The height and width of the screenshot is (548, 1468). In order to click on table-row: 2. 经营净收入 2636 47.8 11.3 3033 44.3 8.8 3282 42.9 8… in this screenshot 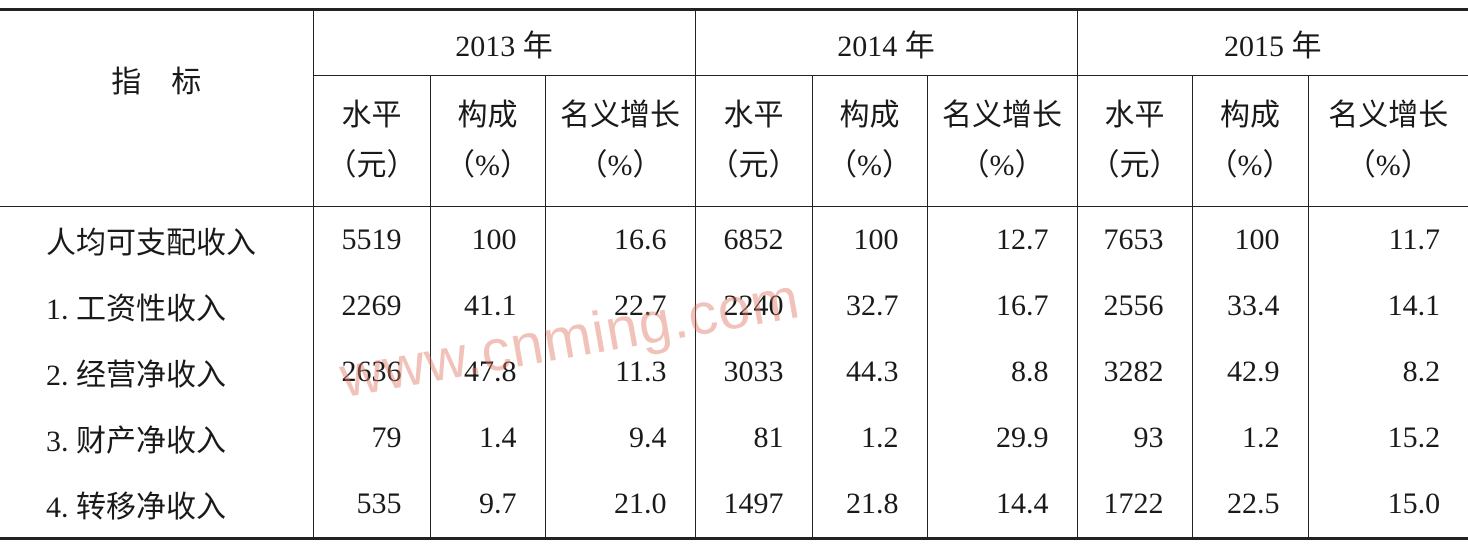, I will do `click(734, 372)`.